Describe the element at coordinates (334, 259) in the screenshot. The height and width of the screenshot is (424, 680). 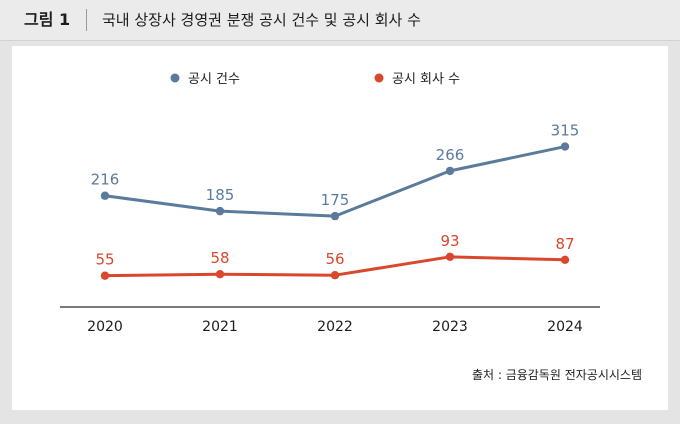
I see `data-label: 56` at that location.